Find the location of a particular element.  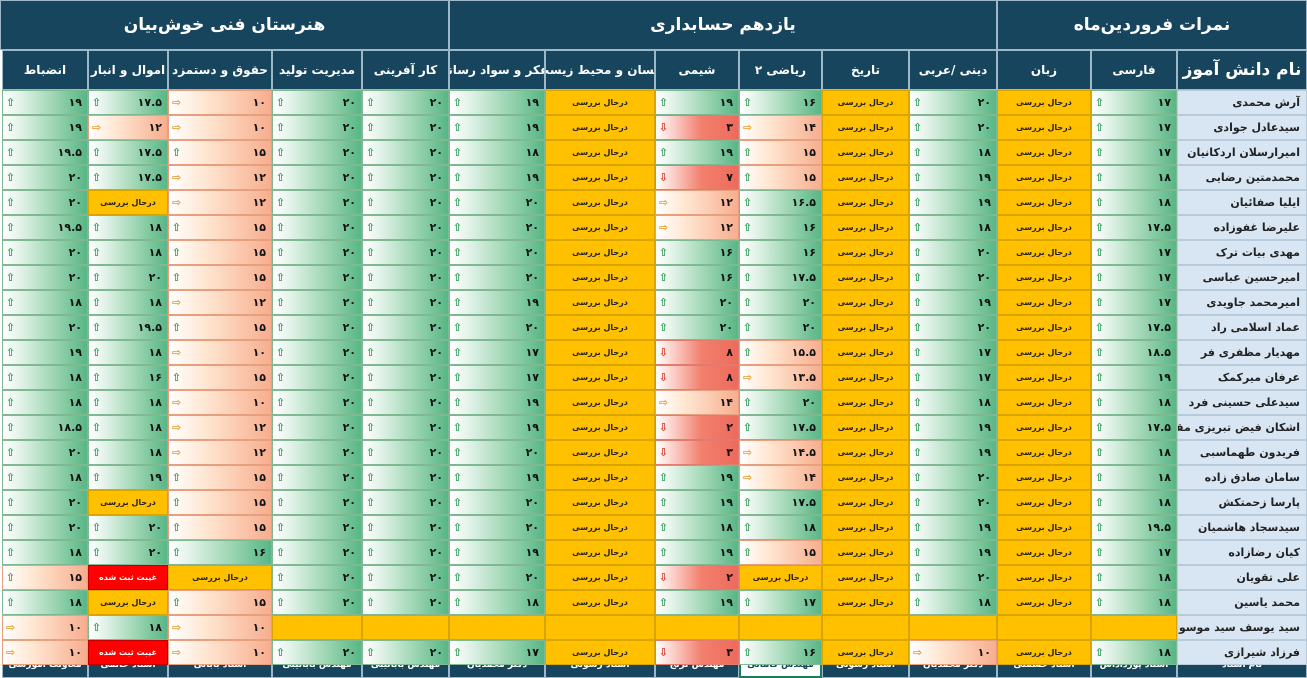

grade-cell: ⇧ ۱۶ is located at coordinates (780, 652).